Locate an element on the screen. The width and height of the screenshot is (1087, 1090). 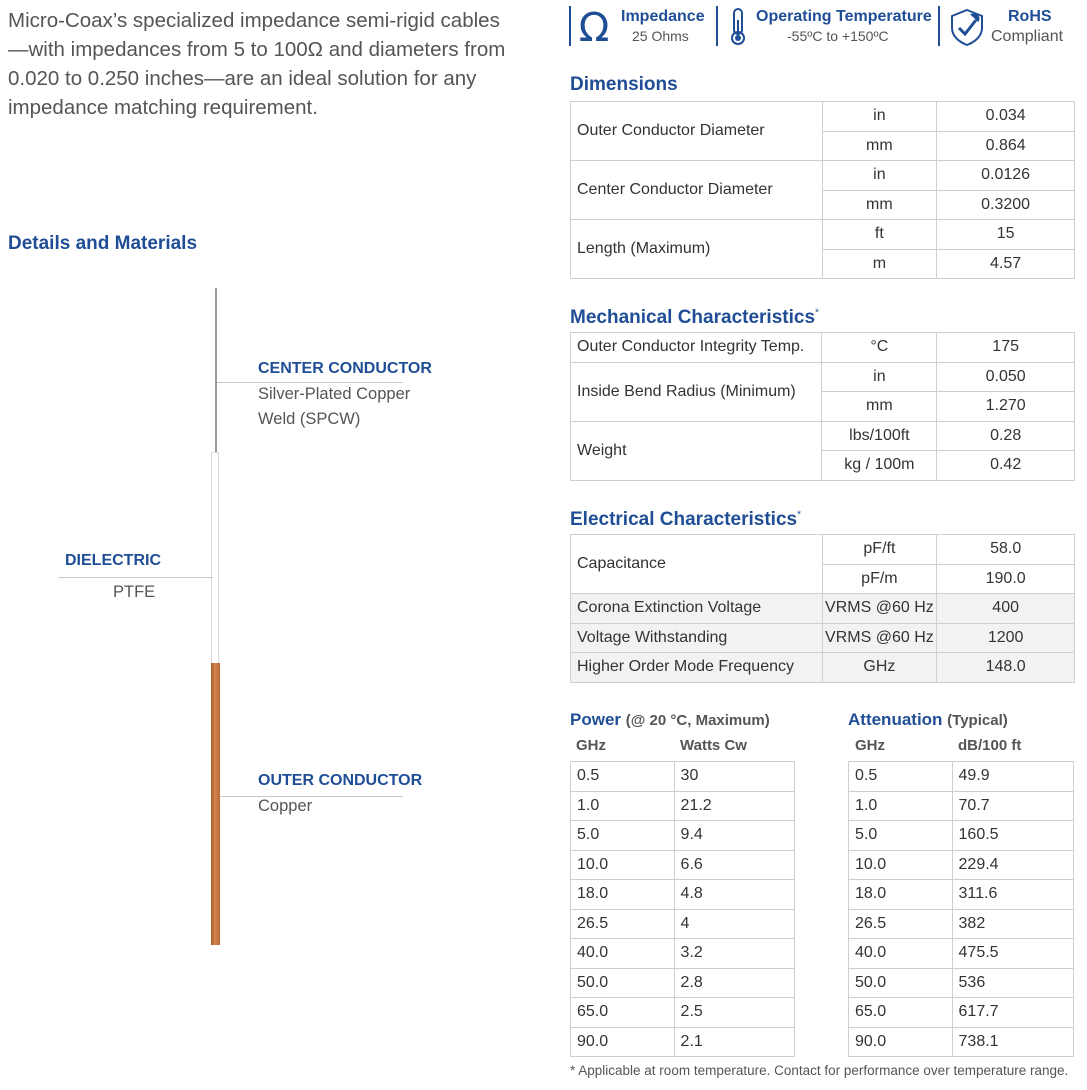
table-row: Inside Bend Radius (Minimum) in 0.050 is located at coordinates (822, 391).